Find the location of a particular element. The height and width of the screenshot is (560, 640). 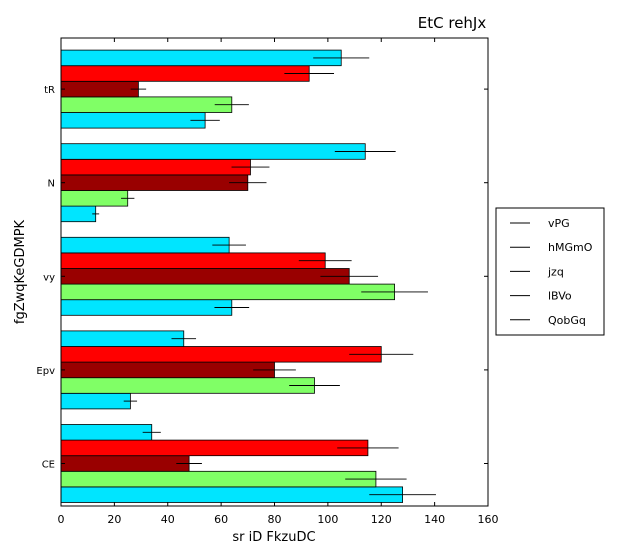

bar-N-lBVo is located at coordinates (155, 167).